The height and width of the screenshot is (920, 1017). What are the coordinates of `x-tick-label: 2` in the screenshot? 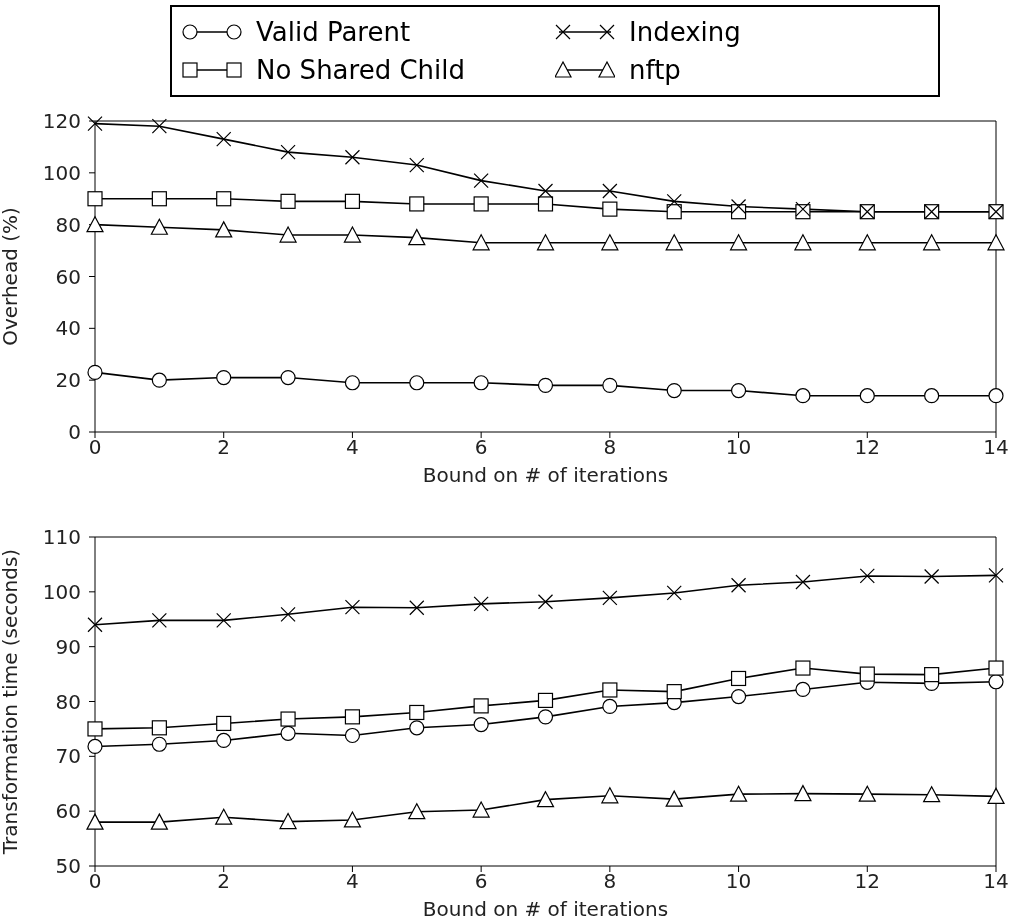 It's located at (224, 447).